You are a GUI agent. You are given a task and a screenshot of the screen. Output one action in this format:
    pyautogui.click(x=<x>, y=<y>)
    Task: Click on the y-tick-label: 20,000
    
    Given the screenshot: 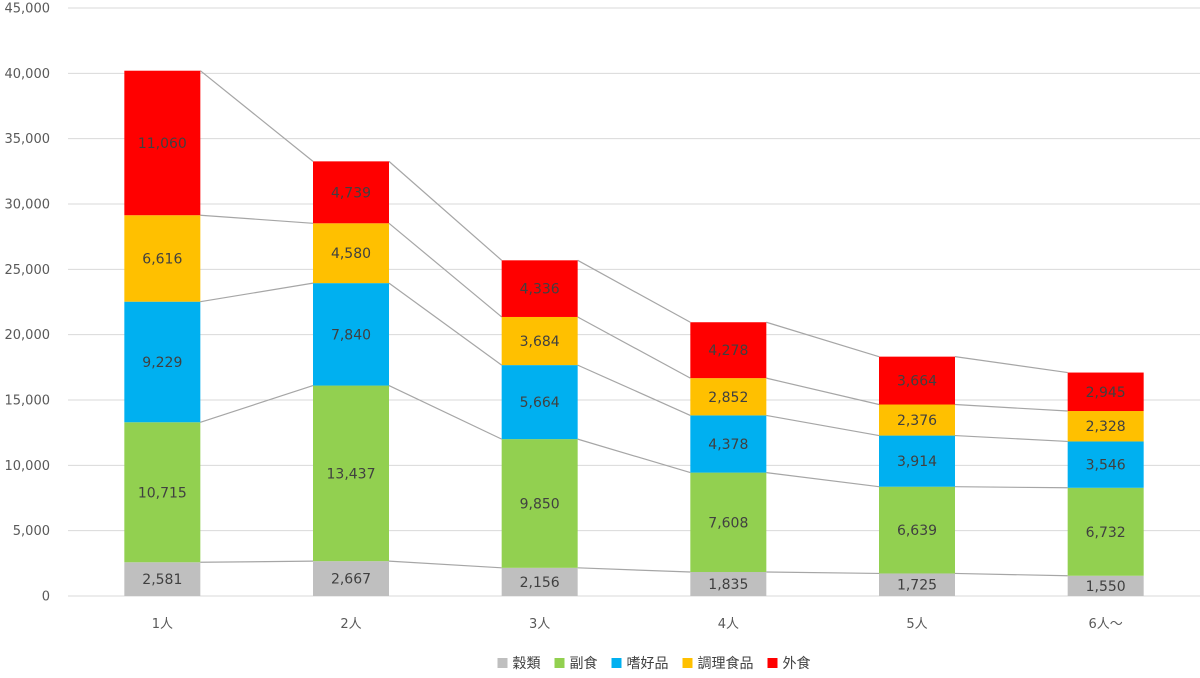 What is the action you would take?
    pyautogui.click(x=28, y=335)
    